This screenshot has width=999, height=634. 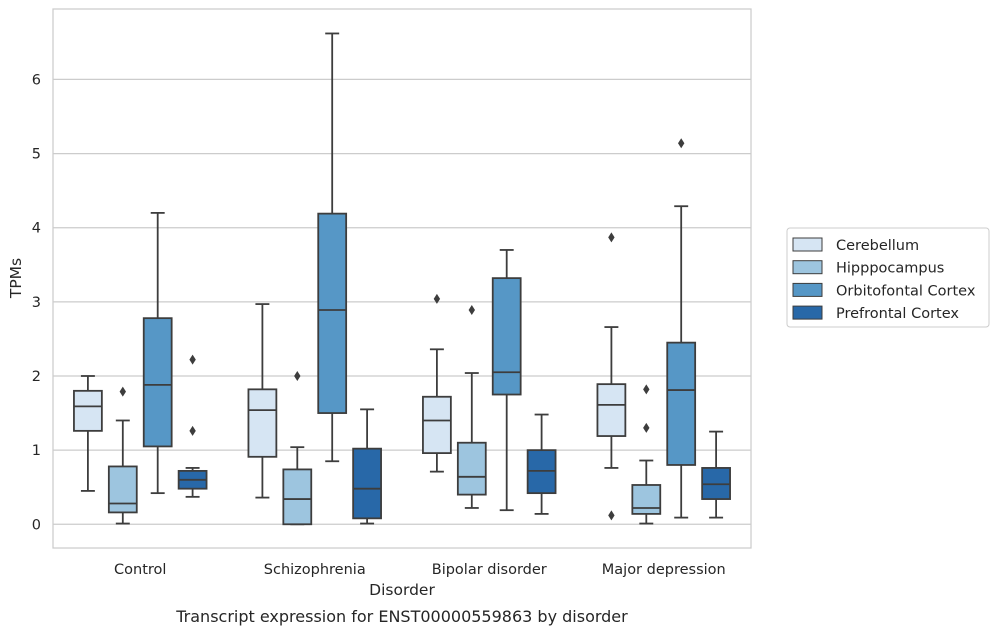 I want to click on x-axis-label: Disorder, so click(x=402, y=590).